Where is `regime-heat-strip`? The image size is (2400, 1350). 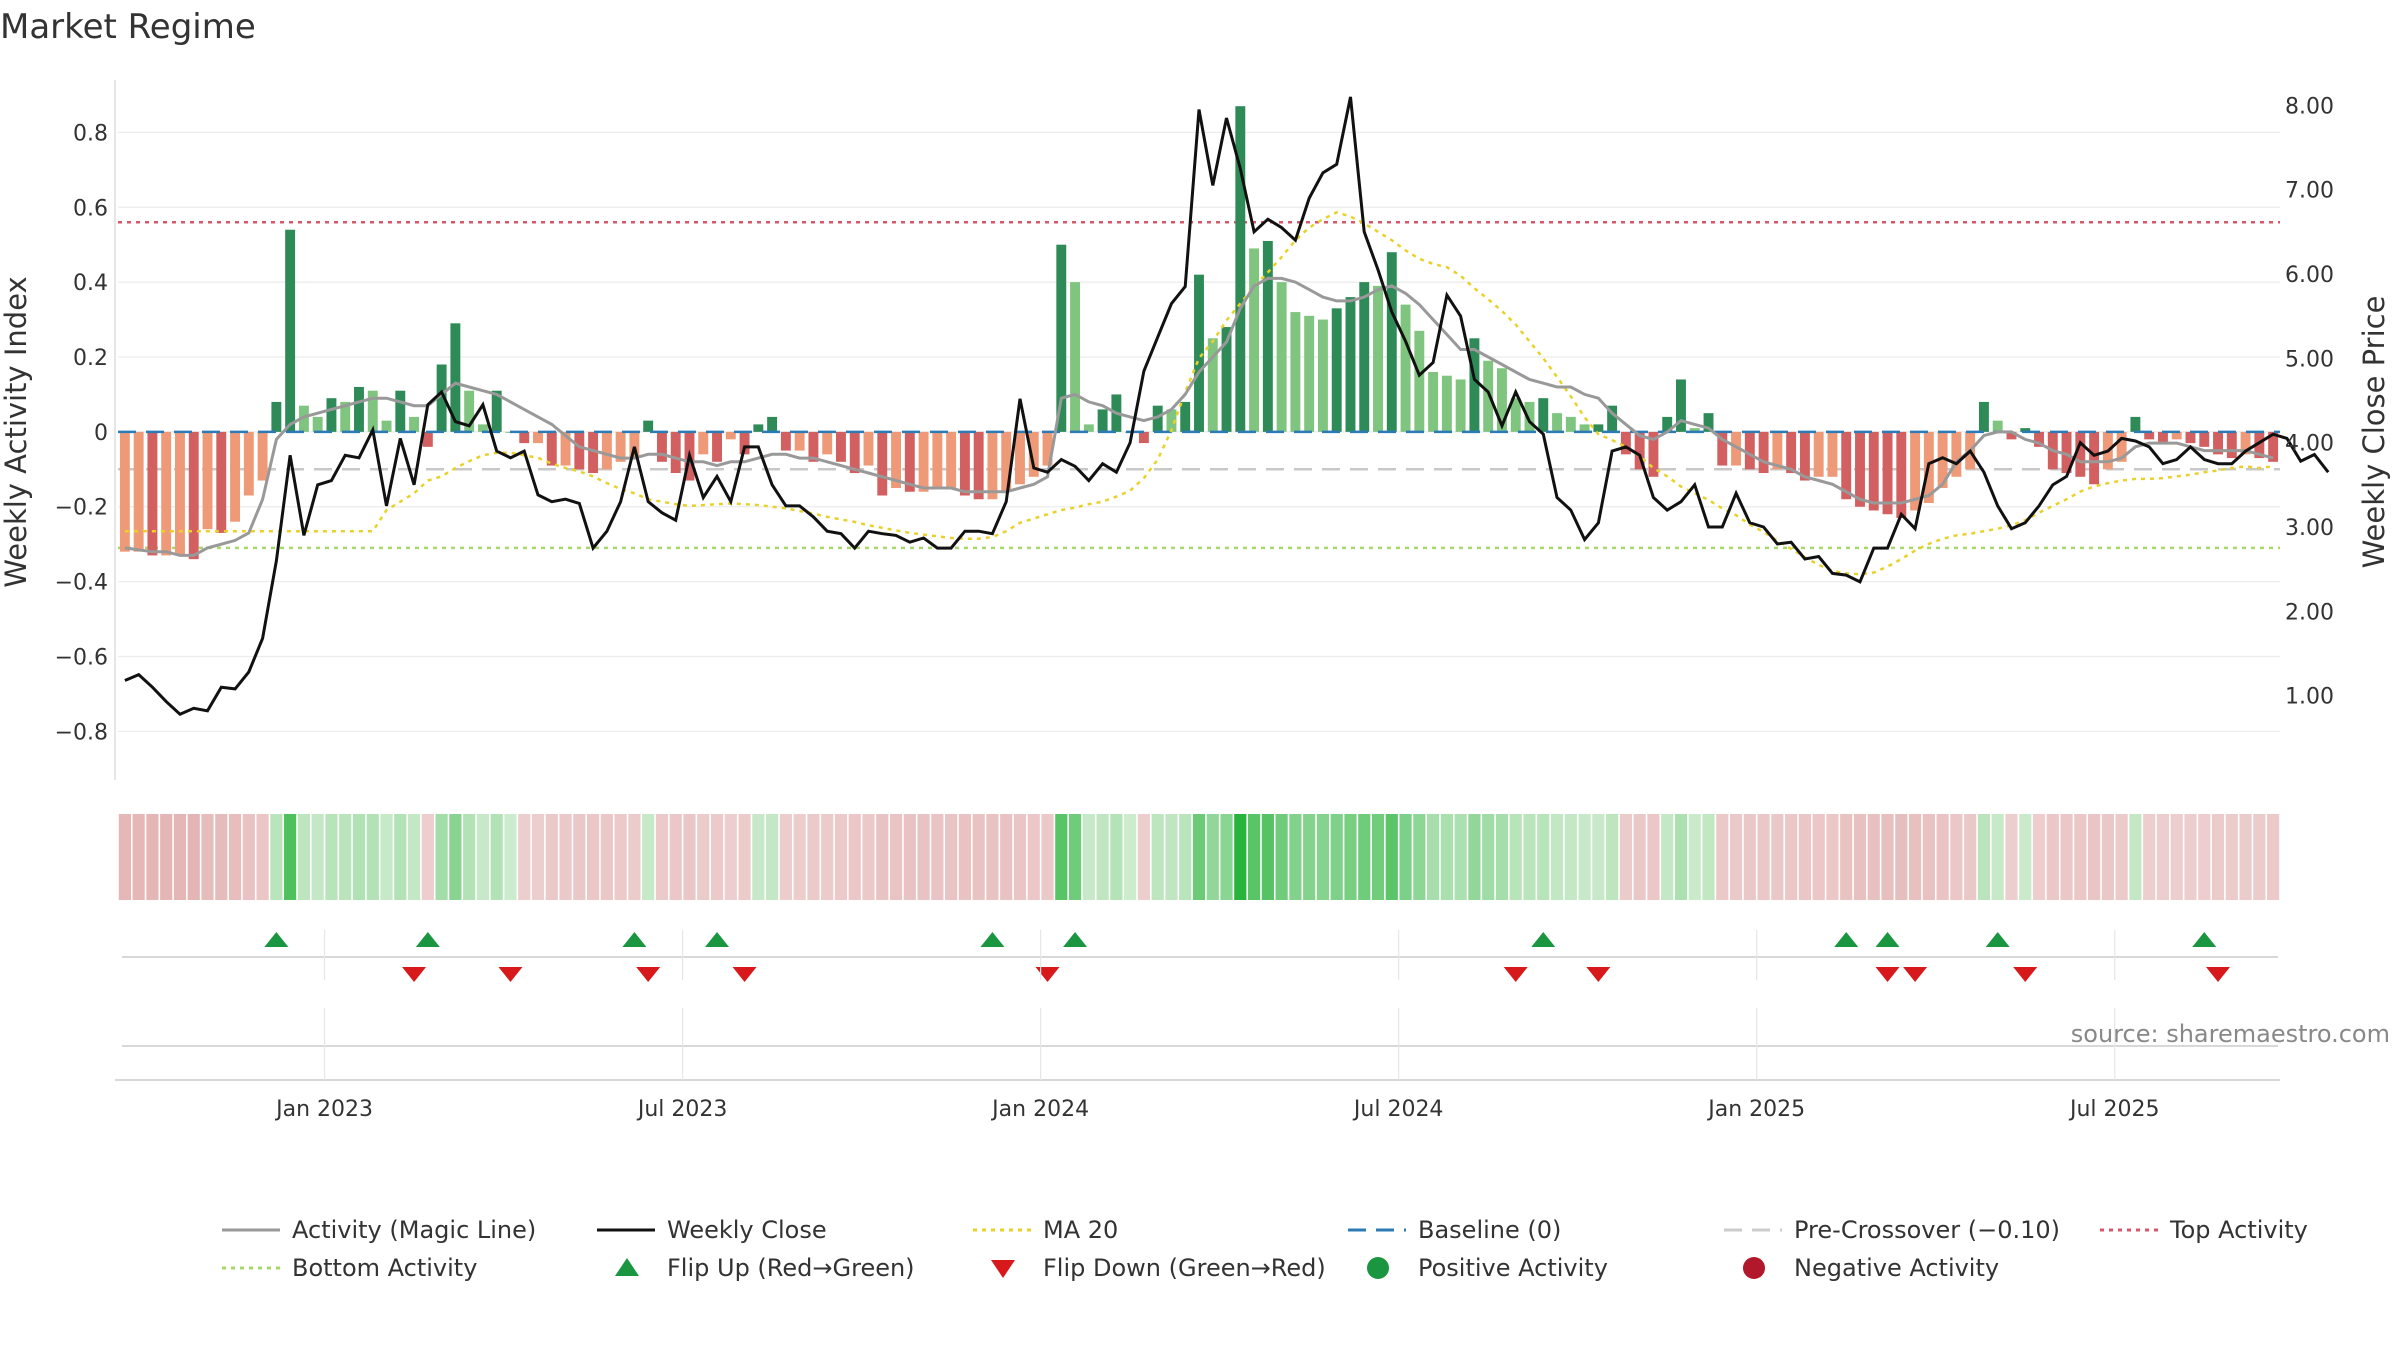
regime-heat-strip is located at coordinates (1199, 857).